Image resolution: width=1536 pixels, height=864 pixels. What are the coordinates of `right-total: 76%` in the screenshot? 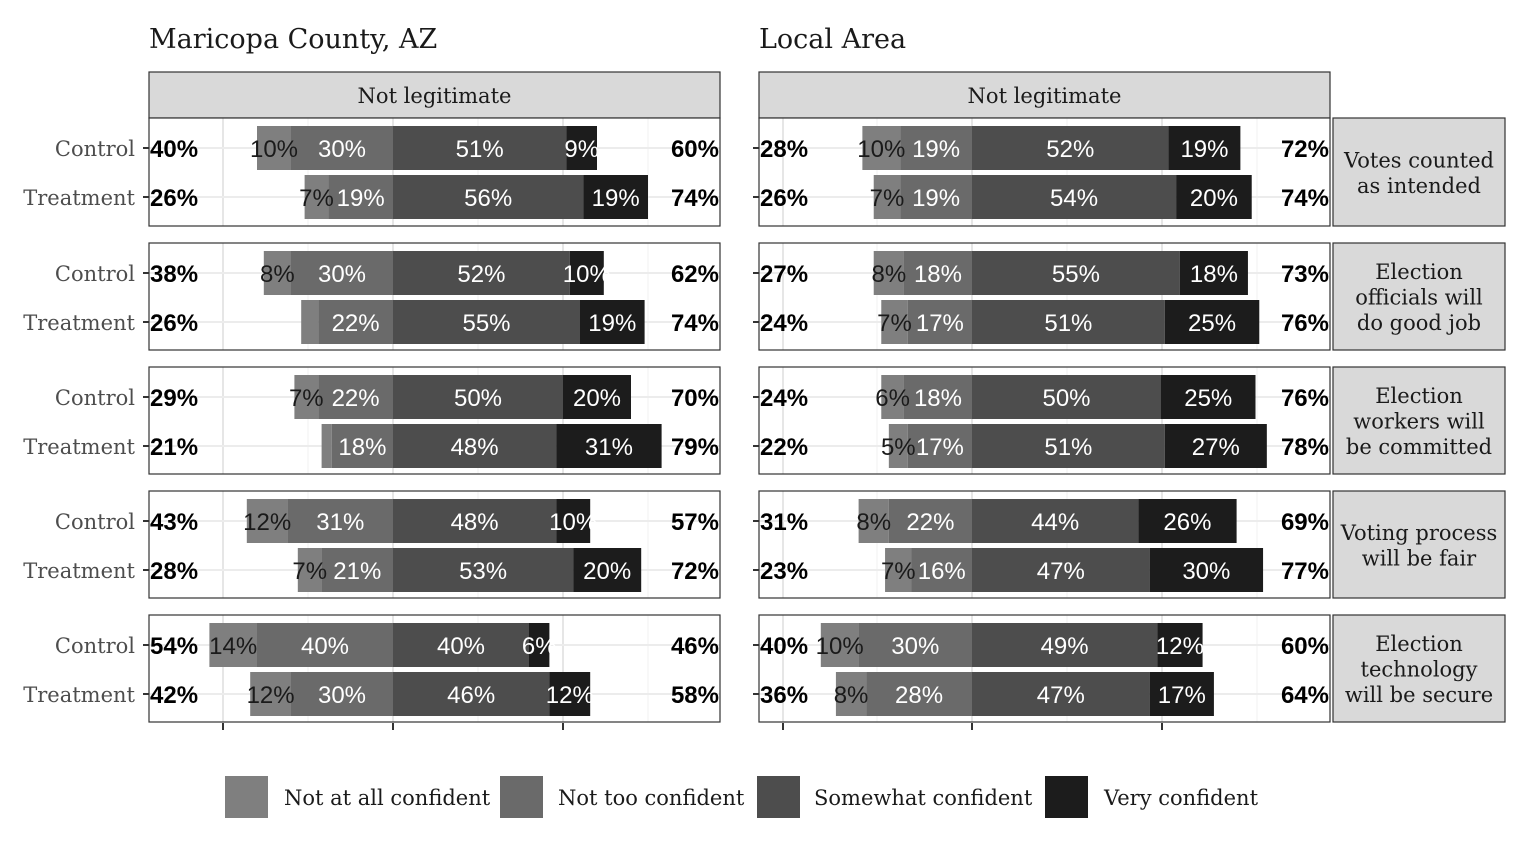 It's located at (1305, 323).